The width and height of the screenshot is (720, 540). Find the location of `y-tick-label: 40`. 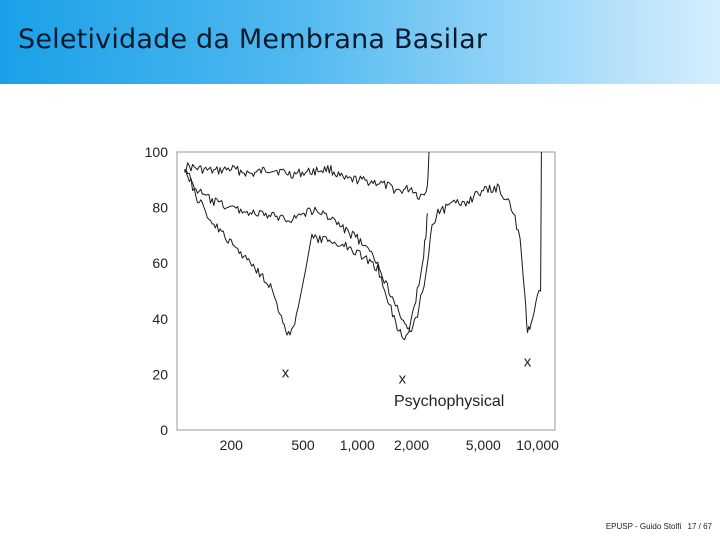

y-tick-label: 40 is located at coordinates (160, 319).